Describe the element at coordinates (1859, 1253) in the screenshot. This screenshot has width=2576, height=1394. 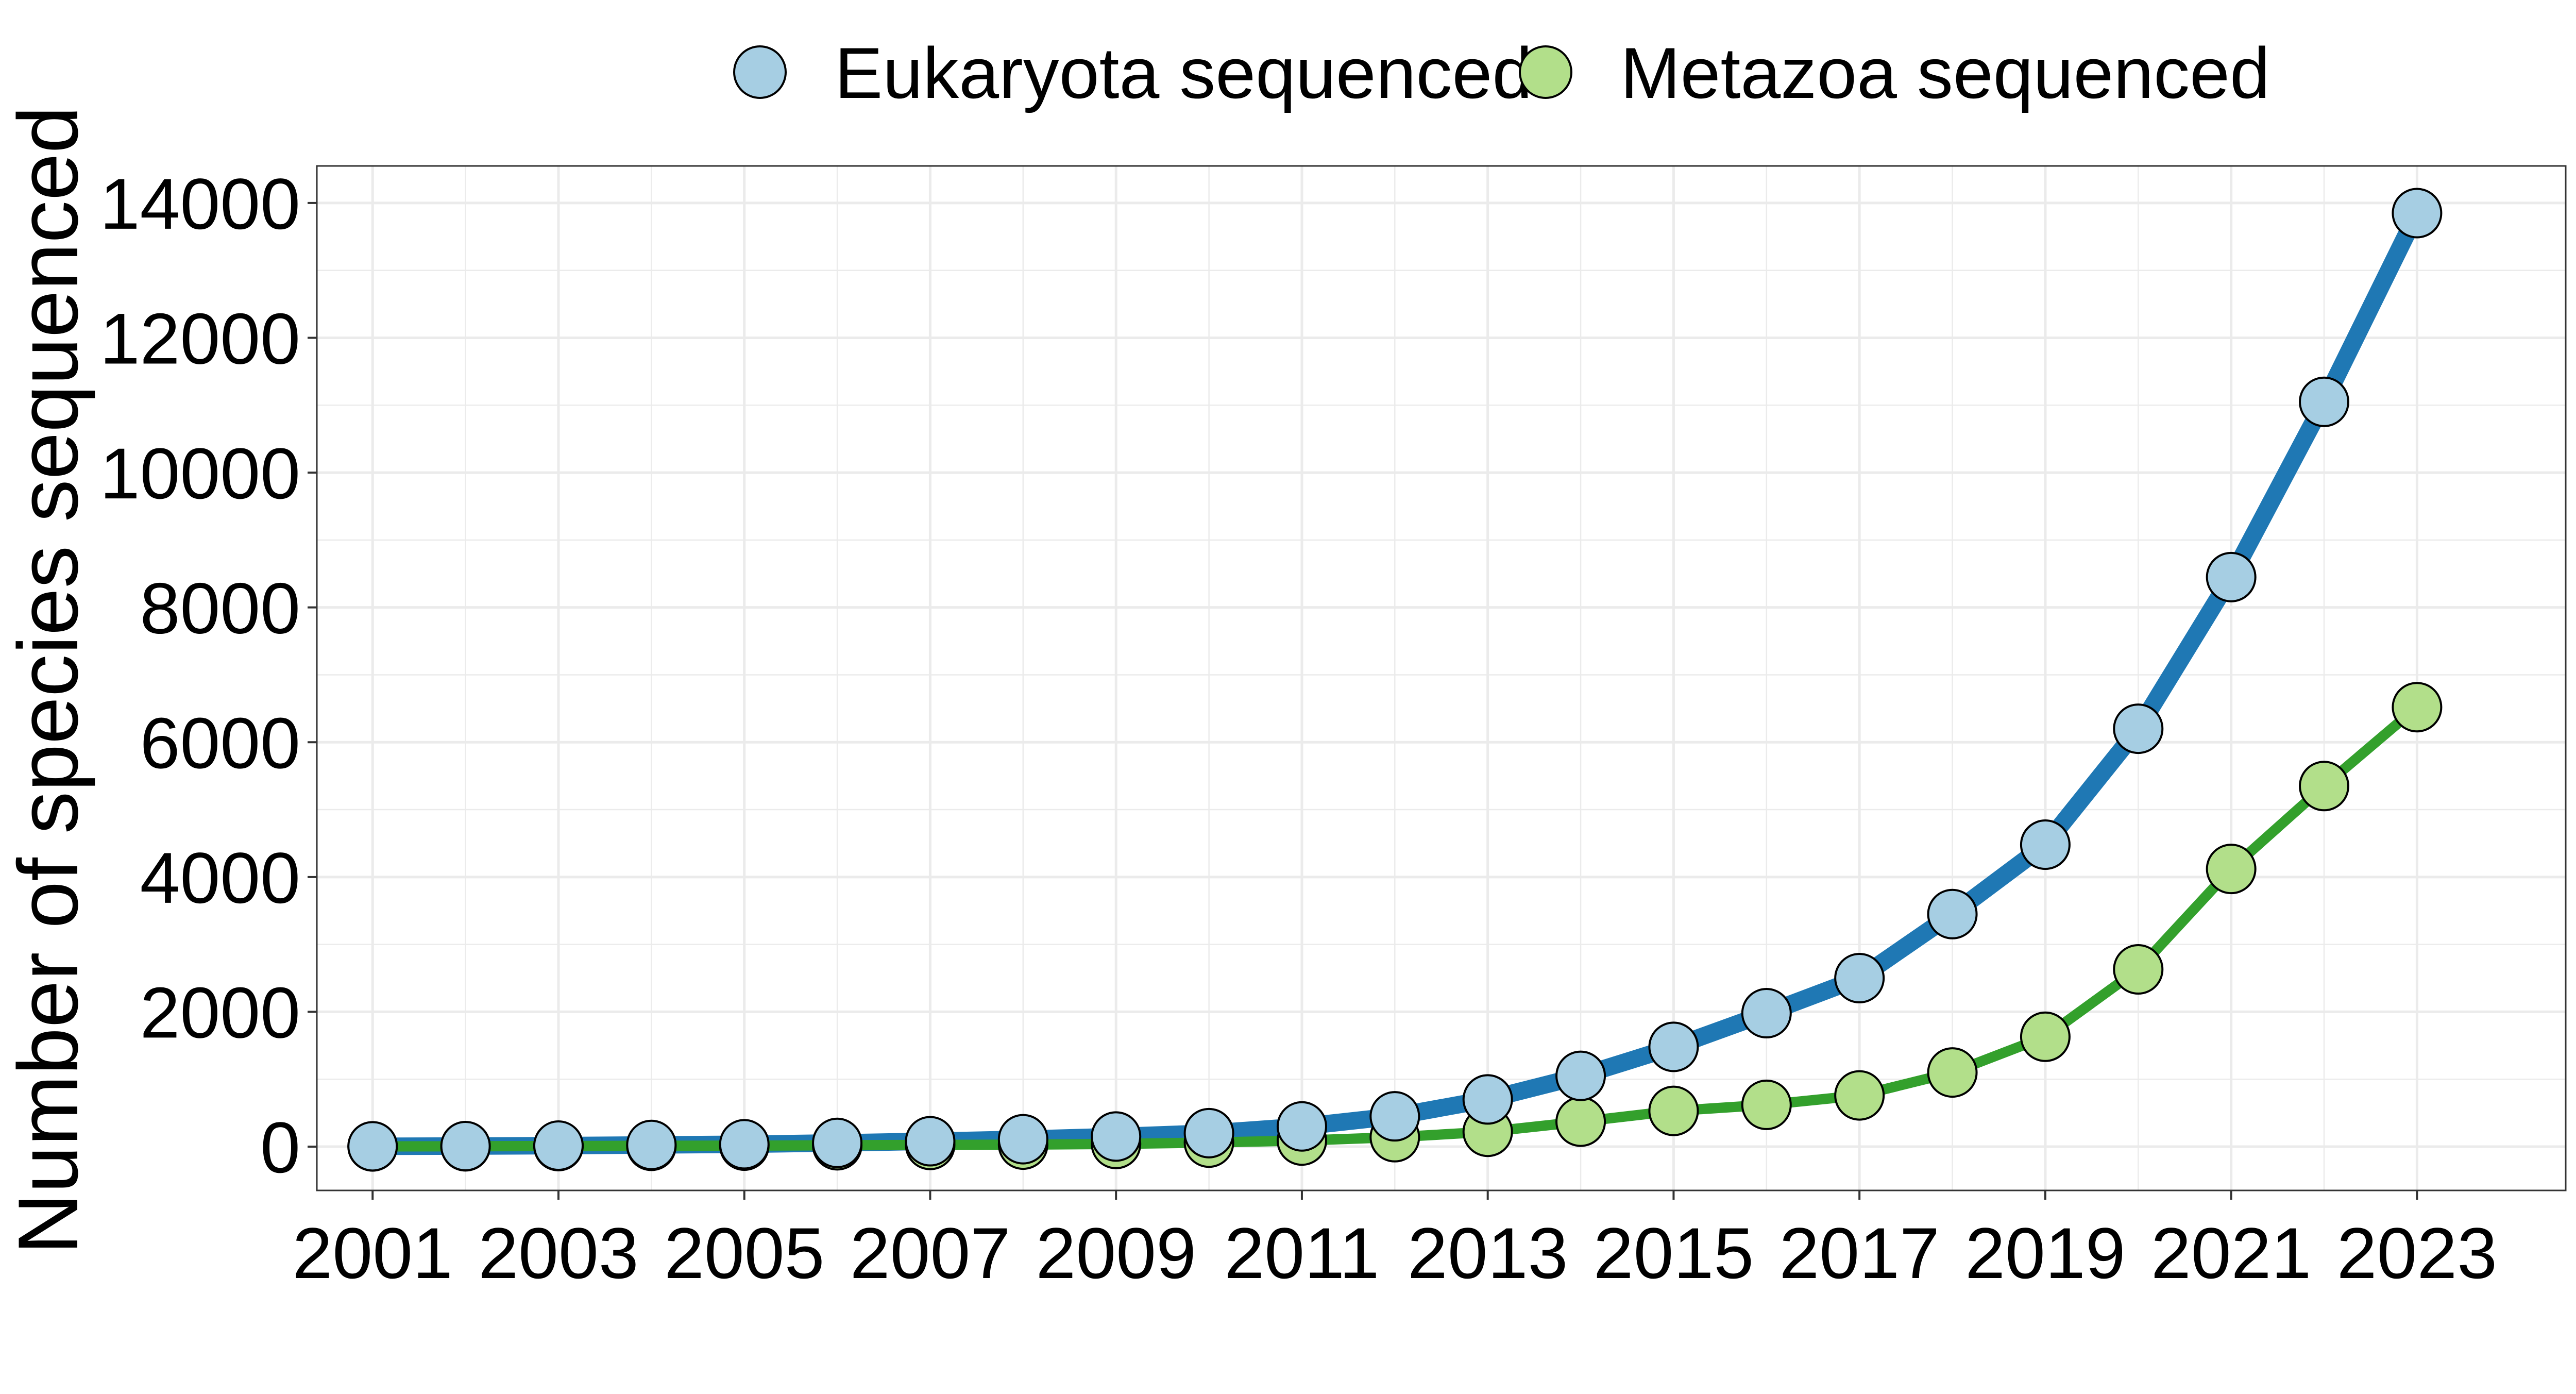
I see `x-tick-label: 2017` at that location.